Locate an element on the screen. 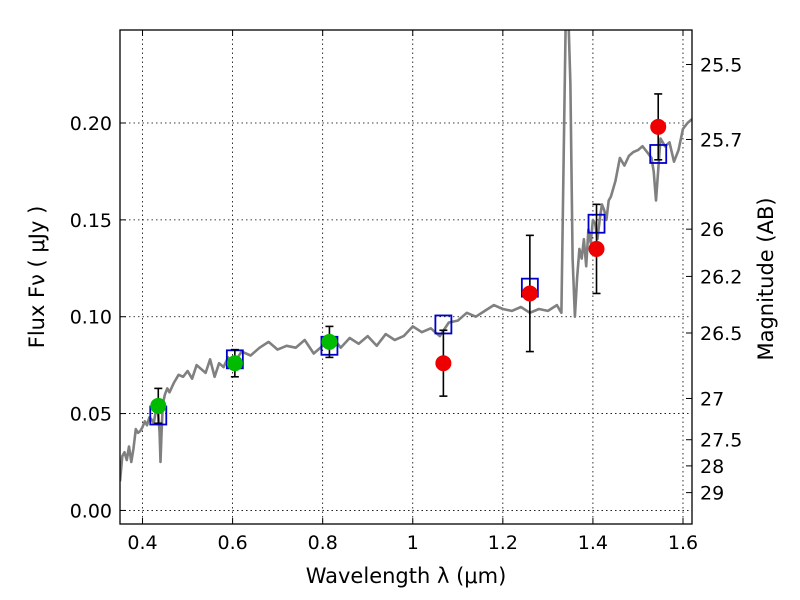 This screenshot has width=800, height=600. x-tick-label: 1 is located at coordinates (413, 543).